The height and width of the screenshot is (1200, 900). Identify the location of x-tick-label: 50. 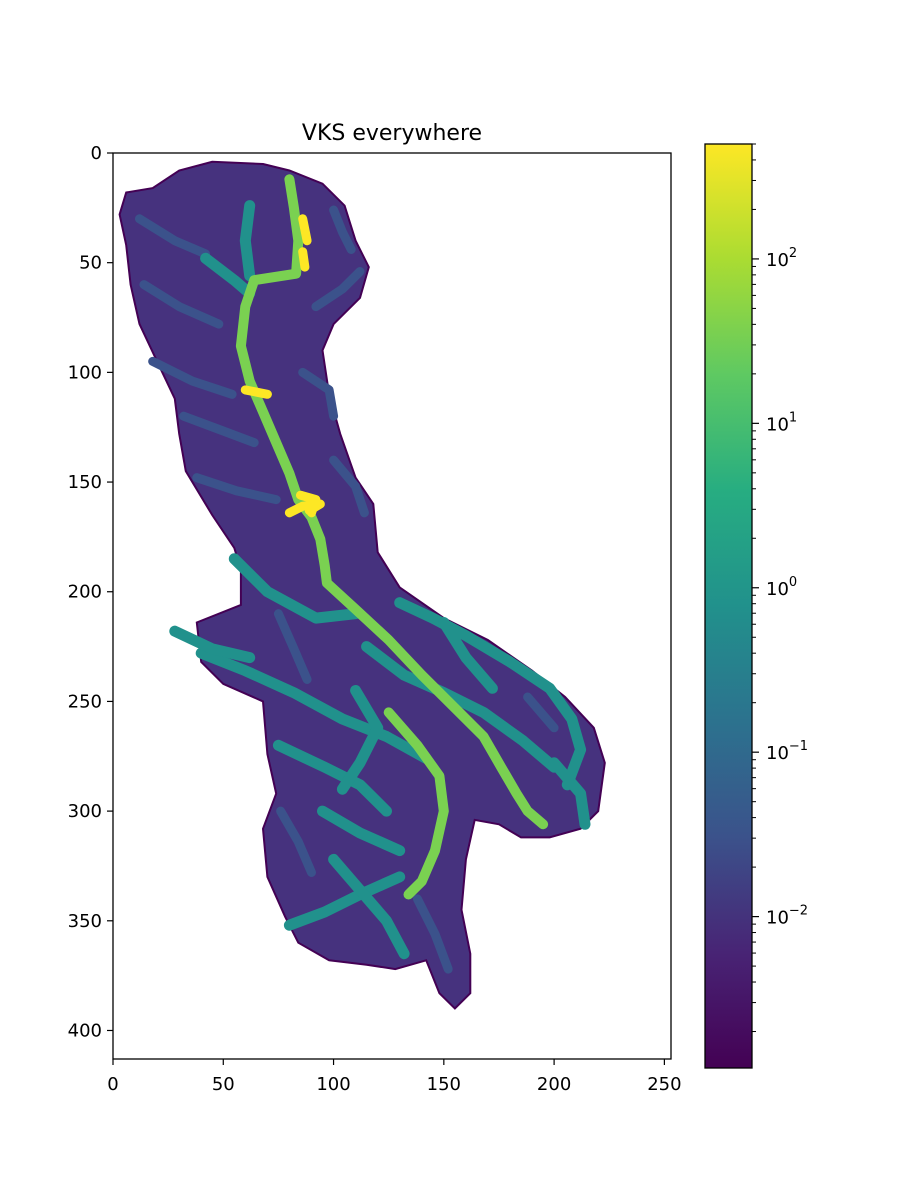
(223, 1084).